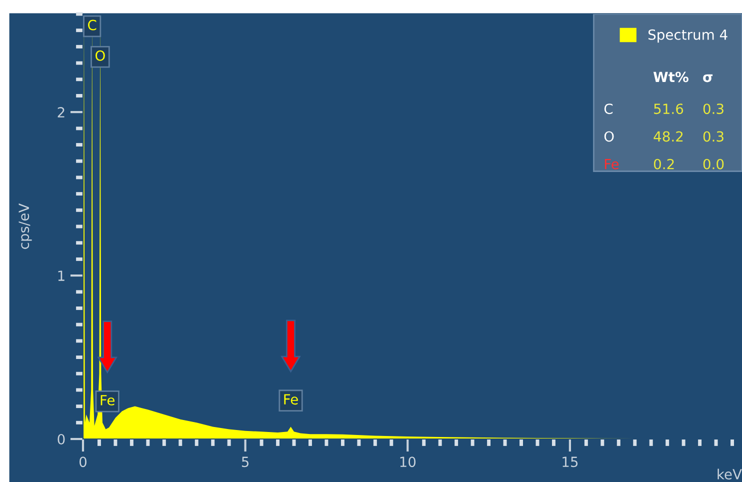  I want to click on annotation: 48.2, so click(668, 136).